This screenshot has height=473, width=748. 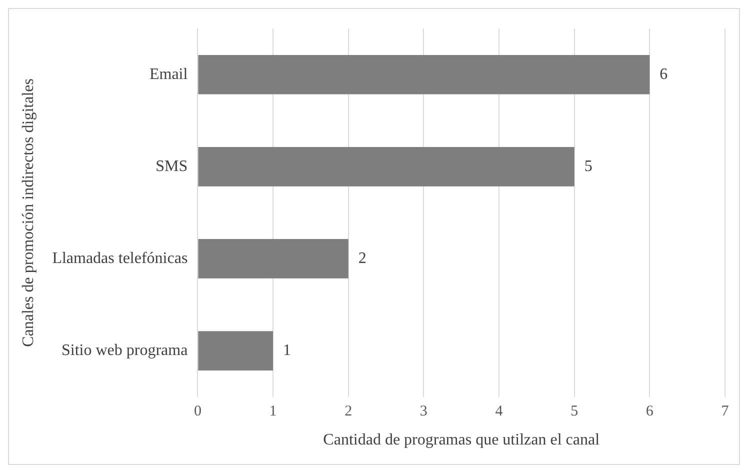 I want to click on y-tick-label: Sitio web programa, so click(x=124, y=350).